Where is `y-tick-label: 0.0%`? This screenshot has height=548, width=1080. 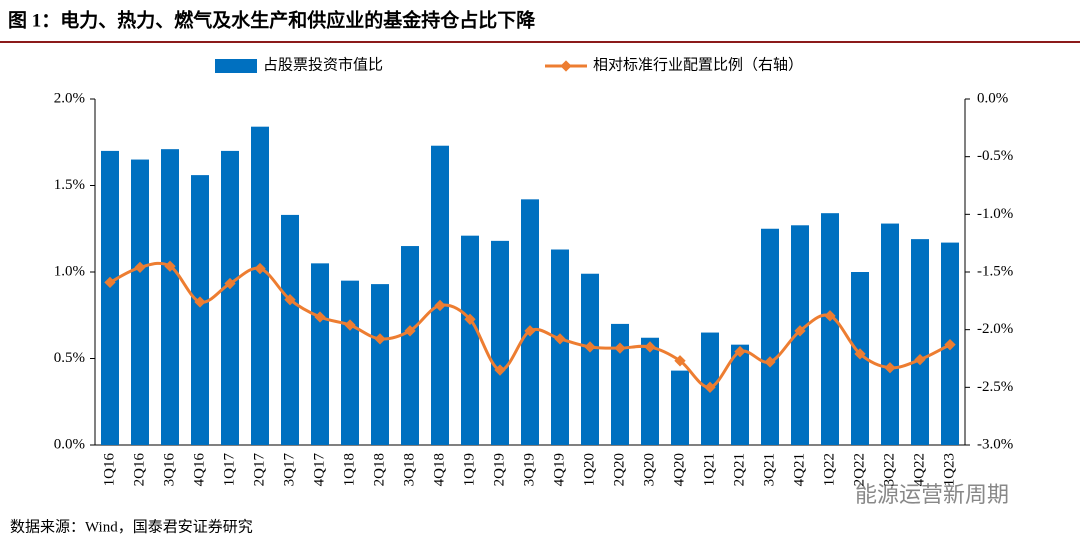
y-tick-label: 0.0% is located at coordinates (69, 444).